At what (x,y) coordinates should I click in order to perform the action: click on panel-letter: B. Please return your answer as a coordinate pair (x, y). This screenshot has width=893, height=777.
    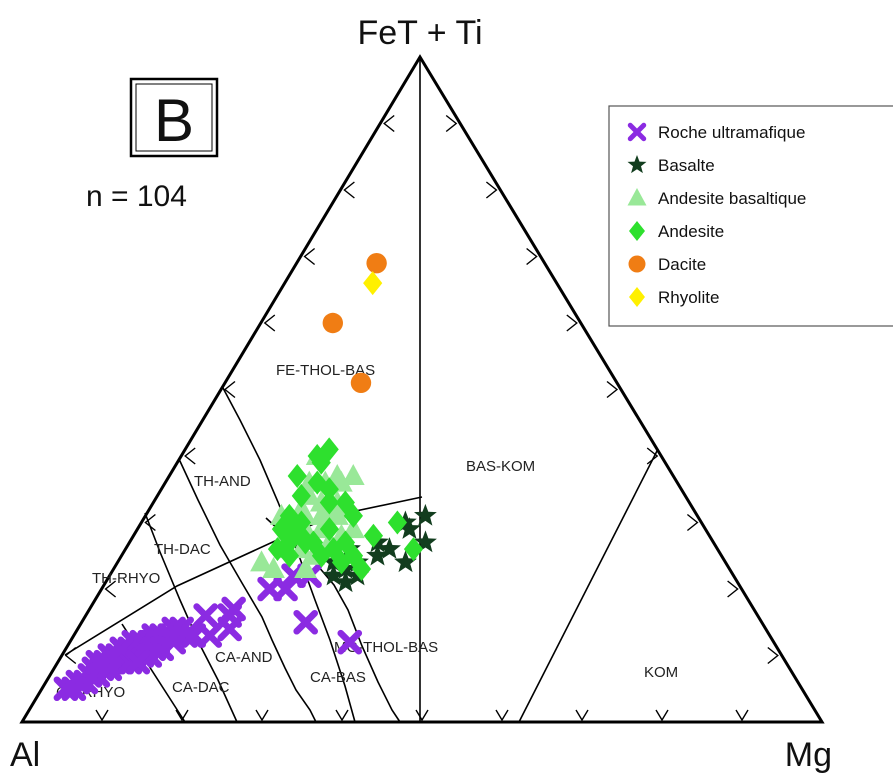
    Looking at the image, I should click on (174, 120).